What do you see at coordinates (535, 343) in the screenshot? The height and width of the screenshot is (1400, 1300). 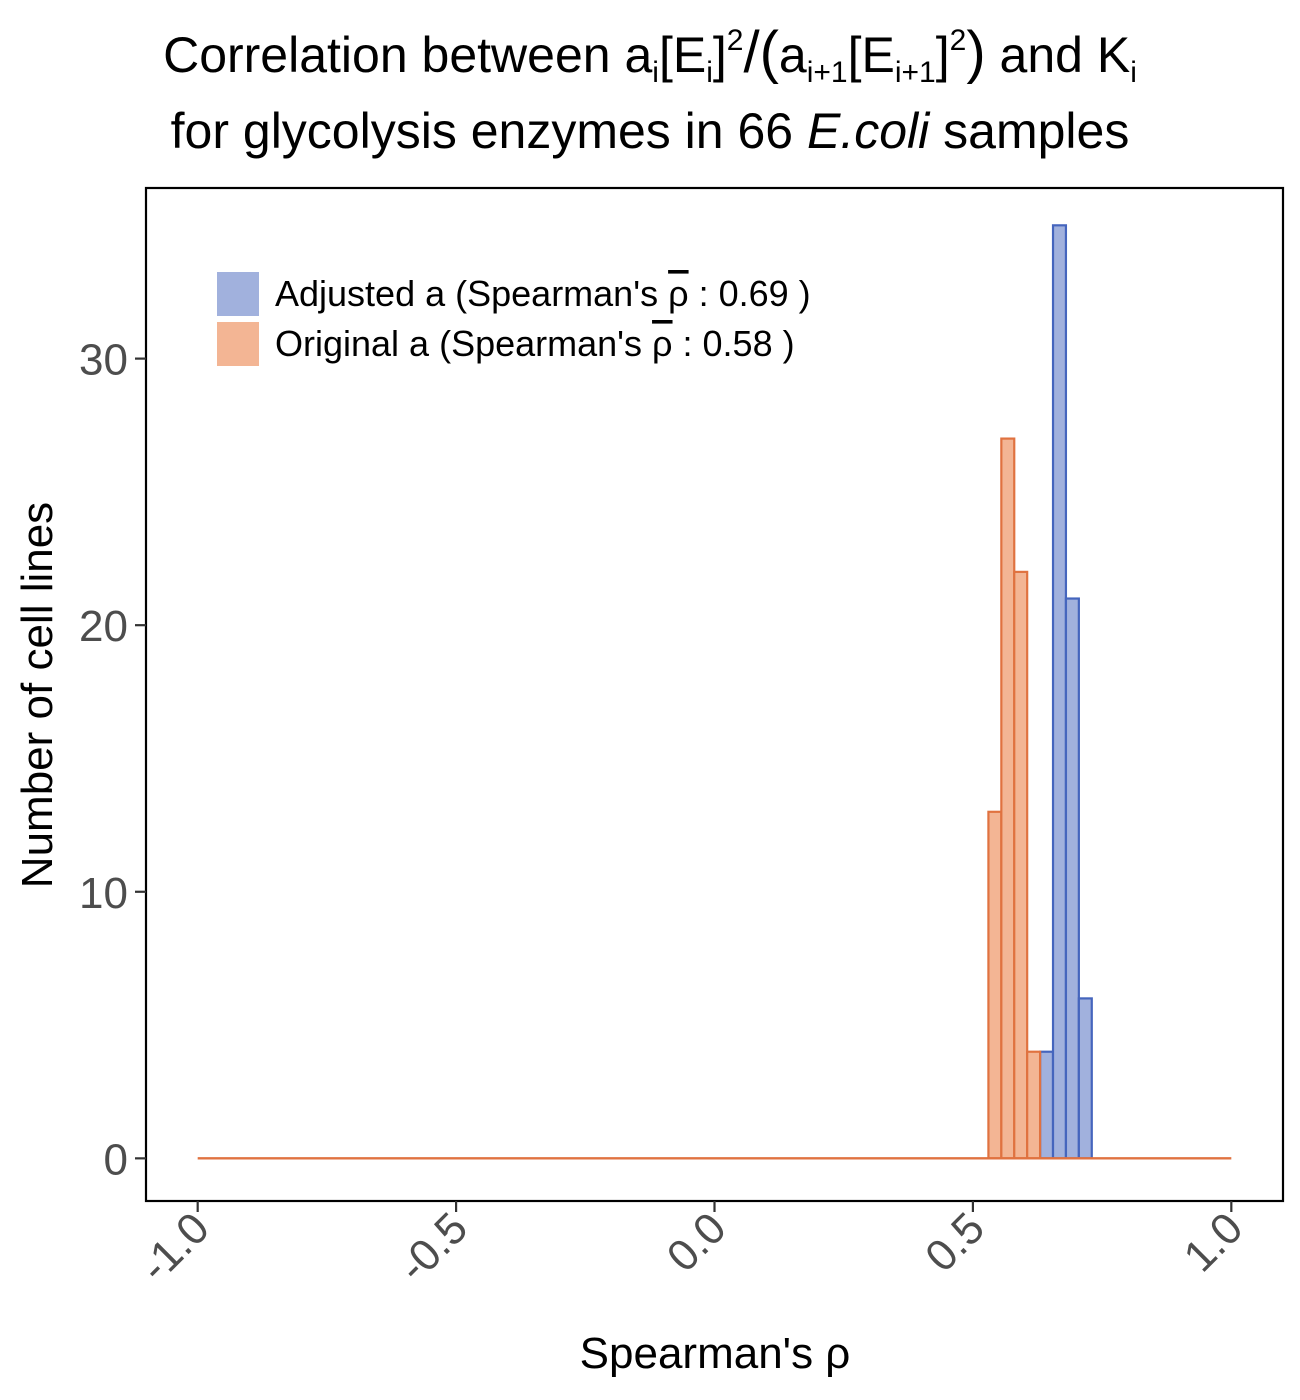 I see `legend-label-original: Original a (Spearman's ρ : 0.58 )` at bounding box center [535, 343].